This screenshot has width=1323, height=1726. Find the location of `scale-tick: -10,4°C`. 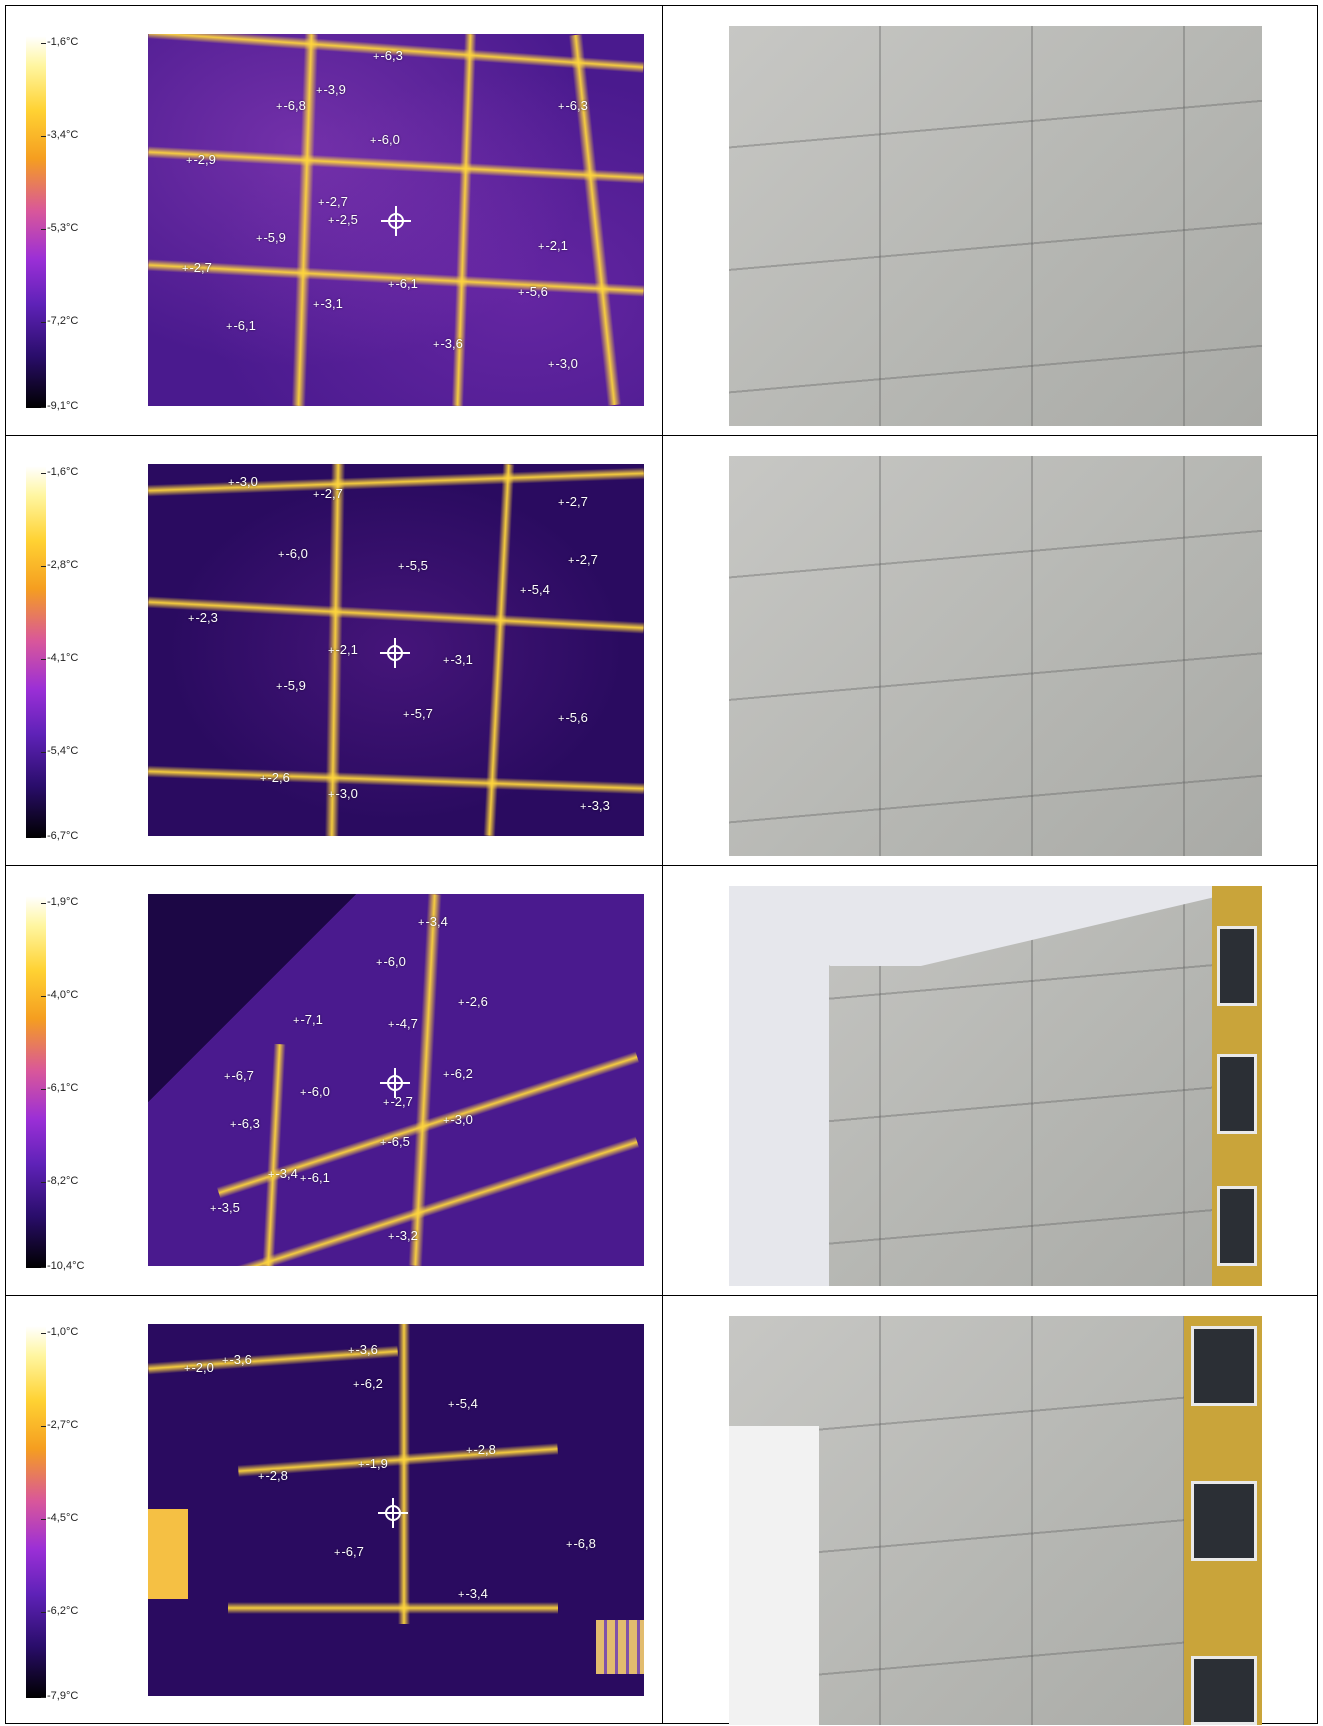

scale-tick: -10,4°C is located at coordinates (62, 1266).